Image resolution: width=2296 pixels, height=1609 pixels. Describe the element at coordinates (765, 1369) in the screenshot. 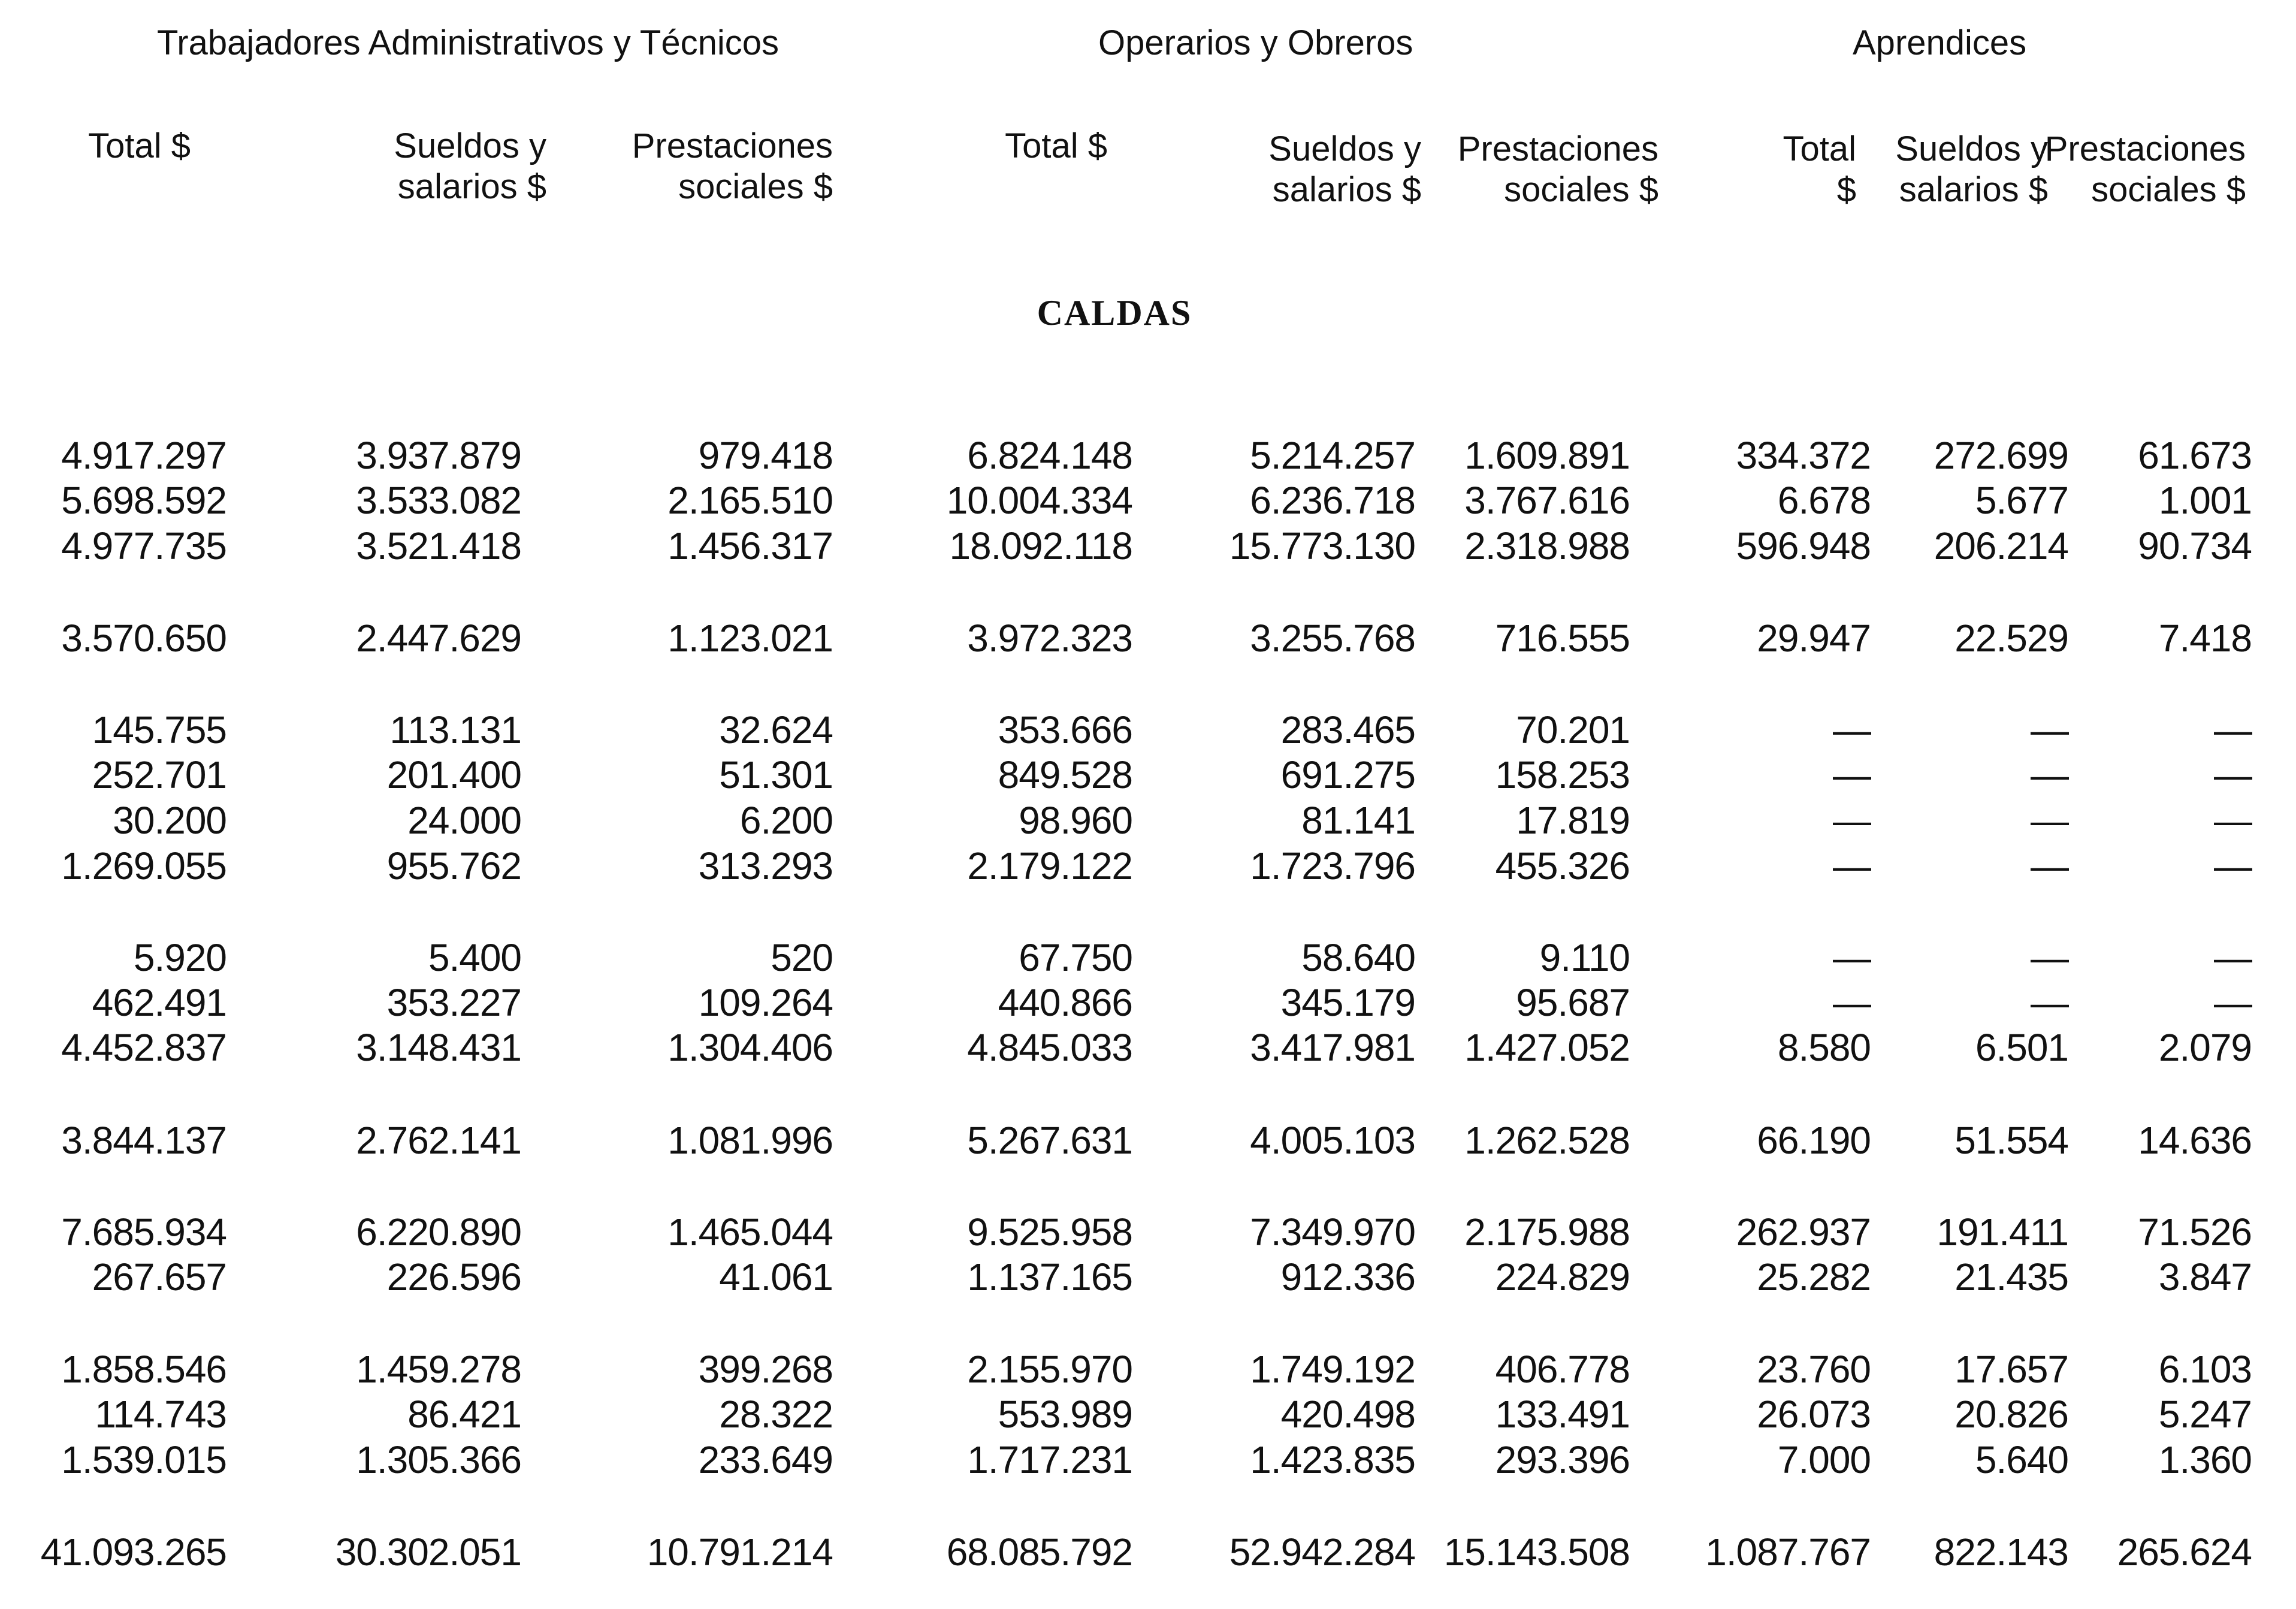

I see `table-cell: 399.268` at that location.